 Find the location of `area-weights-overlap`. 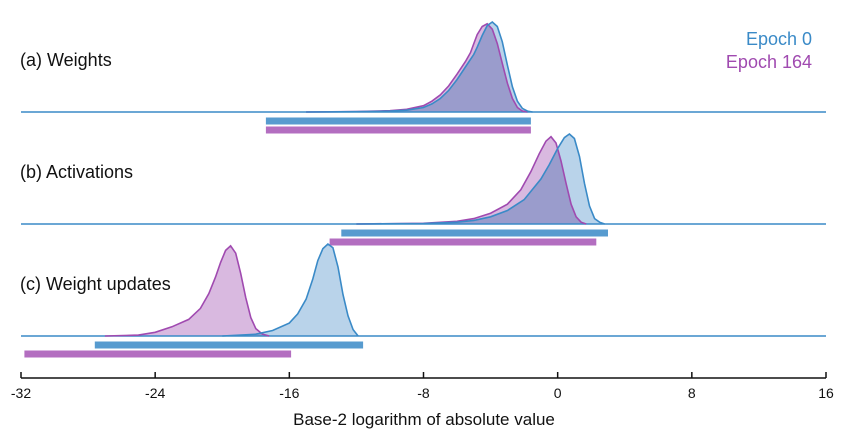

area-weights-overlap is located at coordinates (417, 67).